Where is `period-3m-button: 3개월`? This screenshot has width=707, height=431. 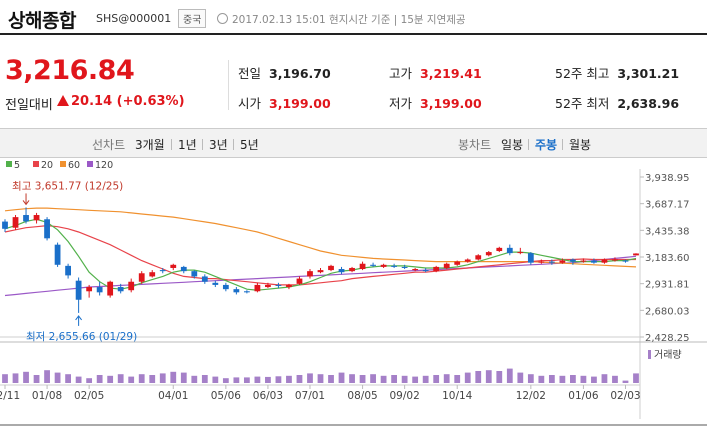
period-3m-button: 3개월 is located at coordinates (150, 145).